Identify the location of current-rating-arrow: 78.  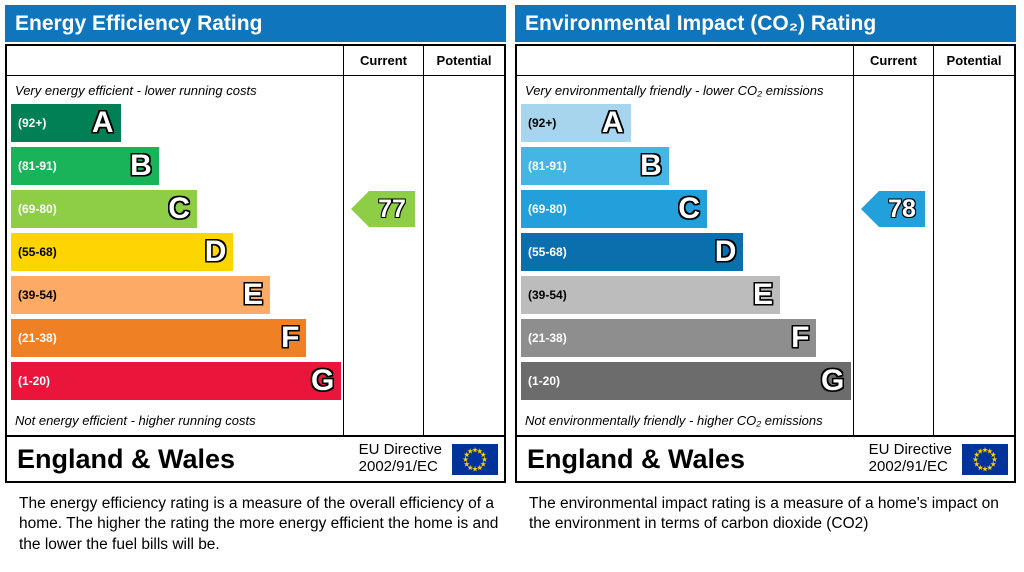
(893, 209).